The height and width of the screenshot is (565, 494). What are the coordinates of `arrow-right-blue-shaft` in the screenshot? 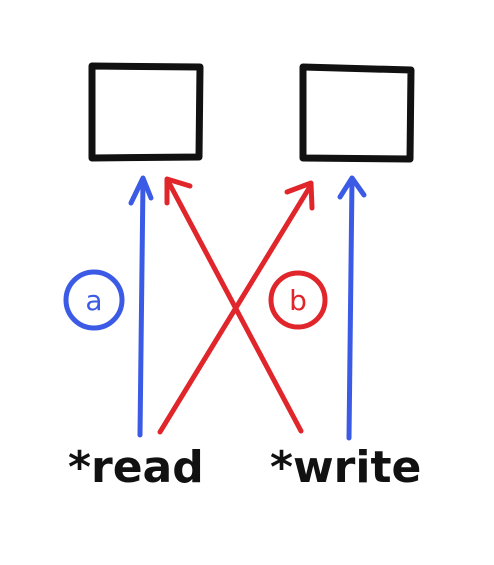 It's located at (350, 309).